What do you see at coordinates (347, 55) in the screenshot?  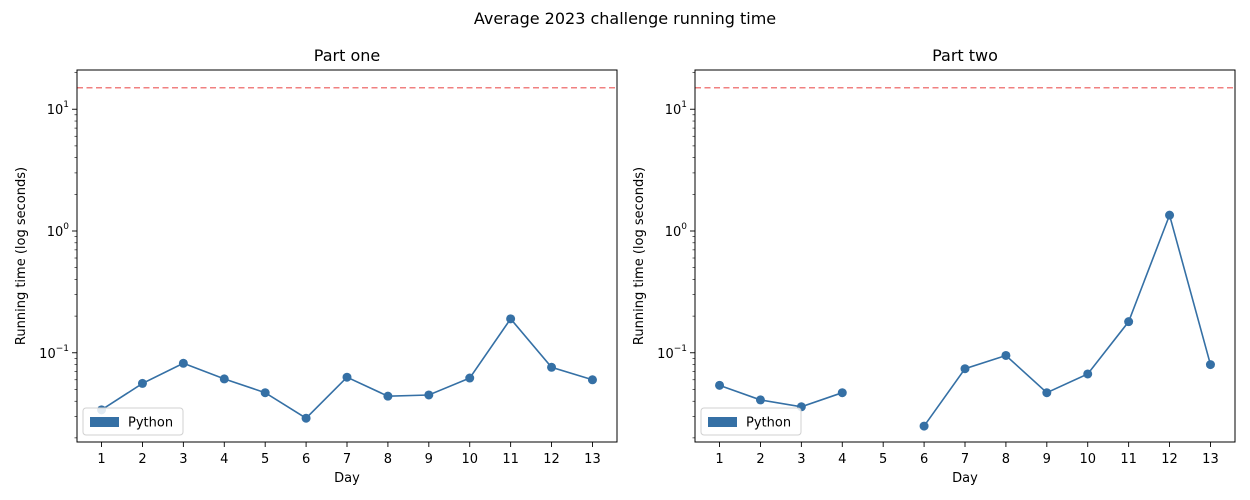 I see `panel-title: Part one` at bounding box center [347, 55].